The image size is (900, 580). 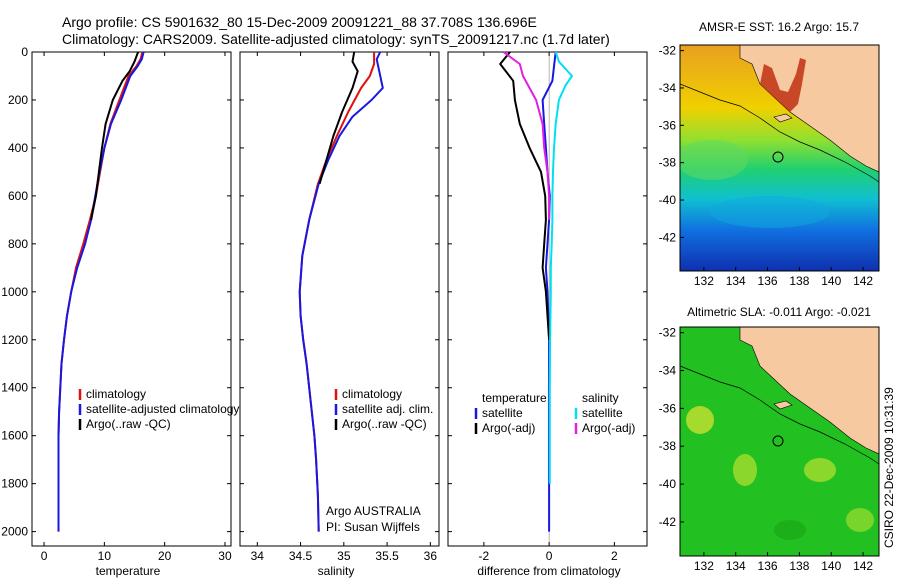 I want to click on salinity-xlabel: salinity, so click(x=336, y=571).